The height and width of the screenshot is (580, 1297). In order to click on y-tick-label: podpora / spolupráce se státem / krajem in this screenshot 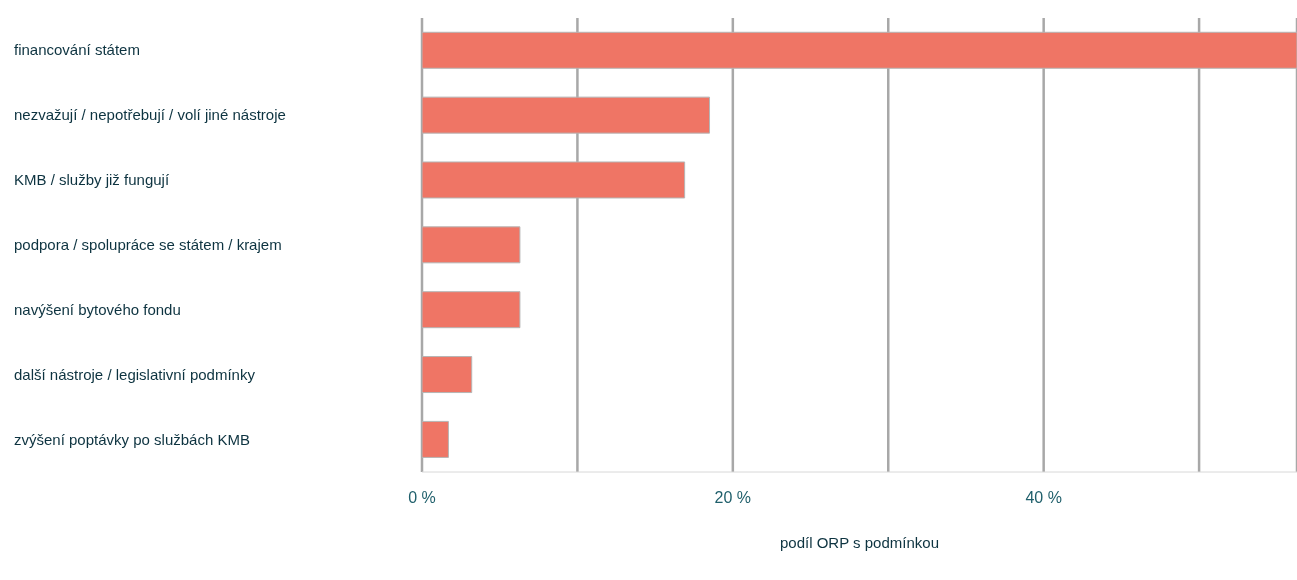, I will do `click(148, 244)`.